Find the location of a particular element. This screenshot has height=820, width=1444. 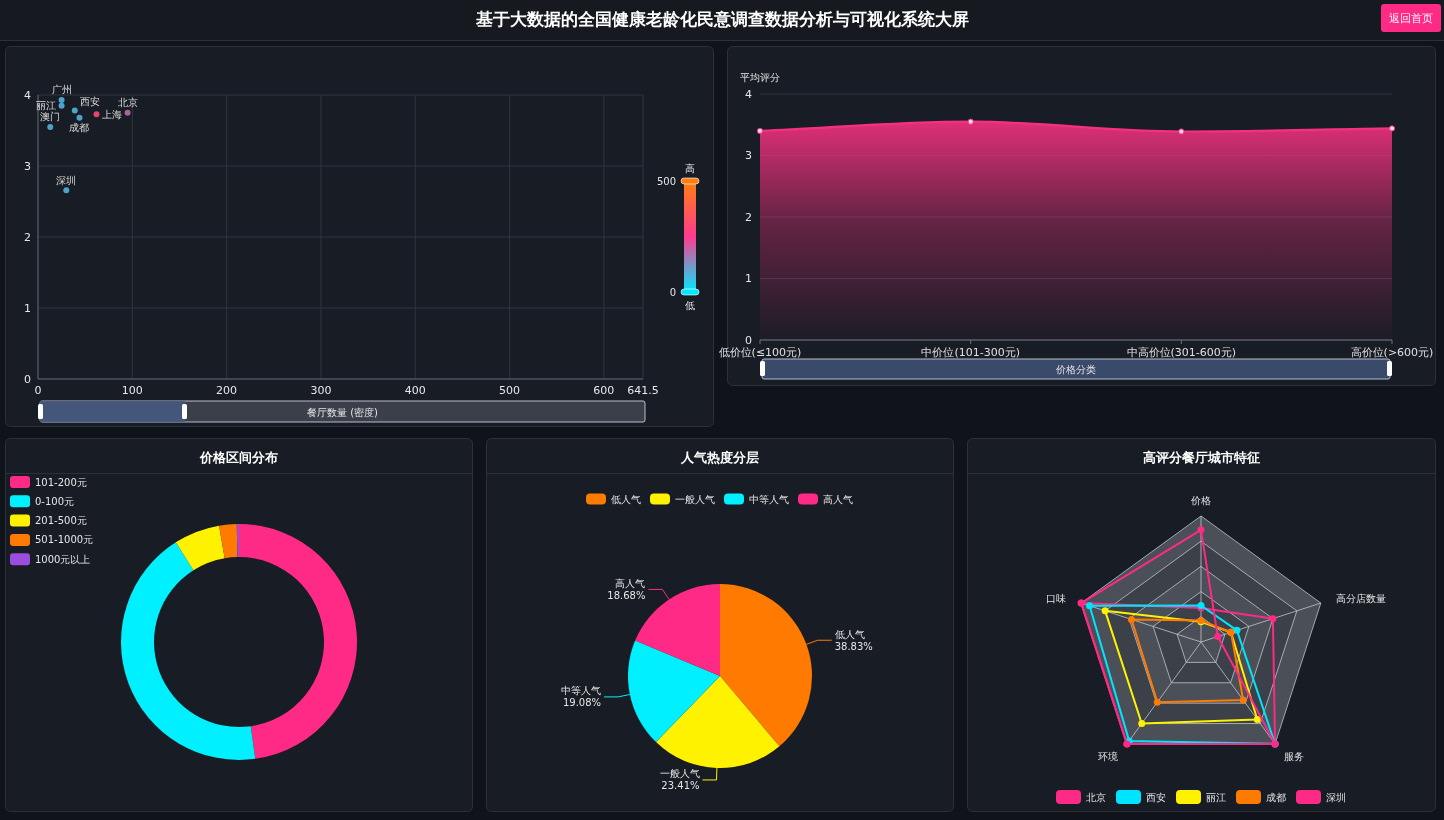

chart-title: 人气热度分层 is located at coordinates (719, 457).